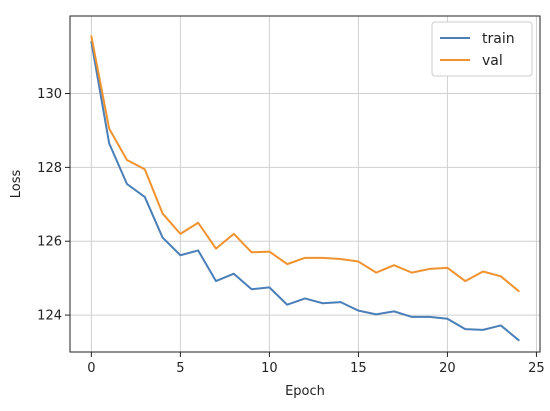  What do you see at coordinates (536, 368) in the screenshot?
I see `x-tick-label-25: 25` at bounding box center [536, 368].